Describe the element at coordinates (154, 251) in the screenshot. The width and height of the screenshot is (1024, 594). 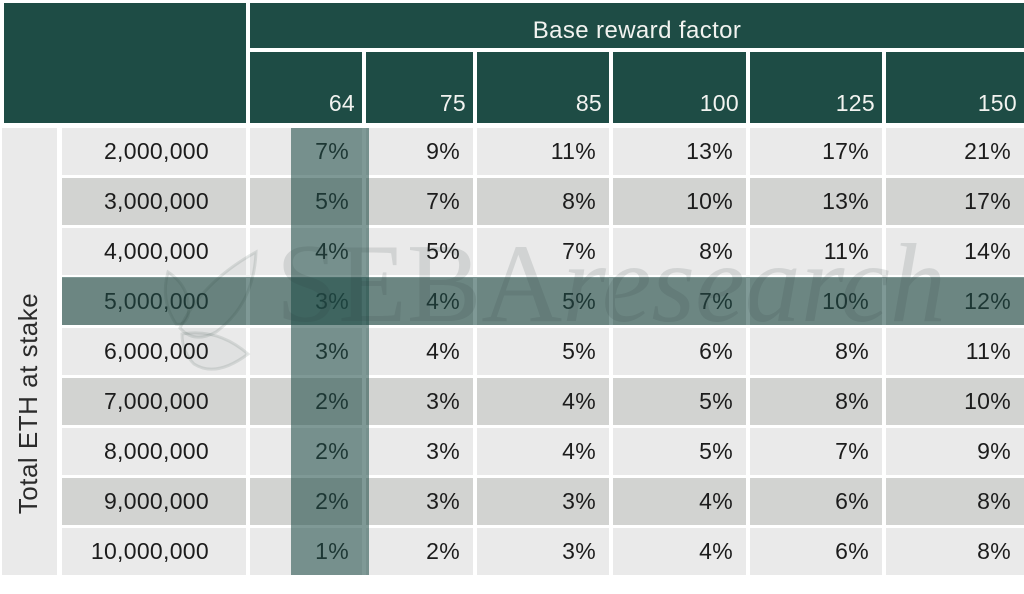
I see `row-label: 4,000,000` at that location.